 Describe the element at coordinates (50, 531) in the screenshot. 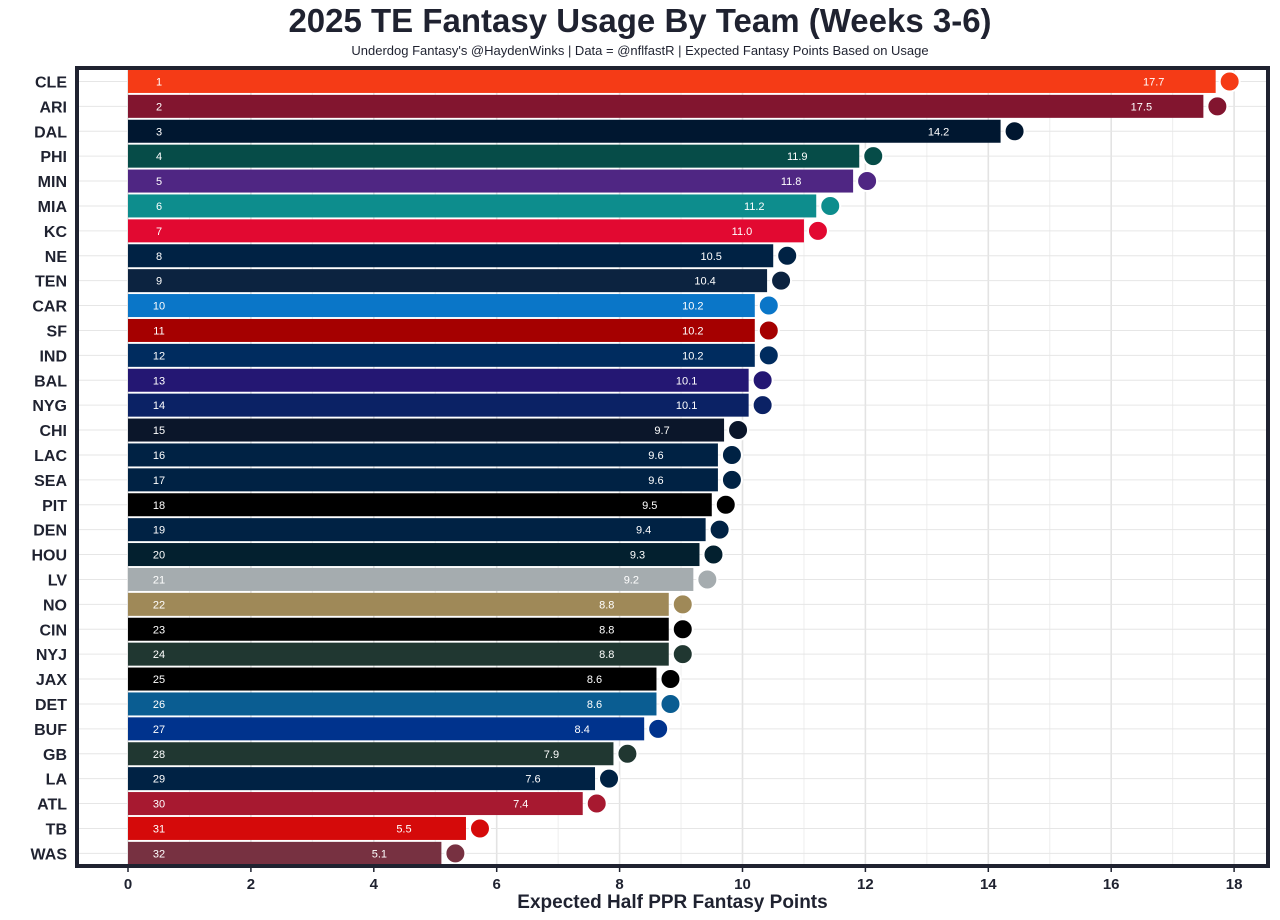

I see `team-label: DEN` at that location.